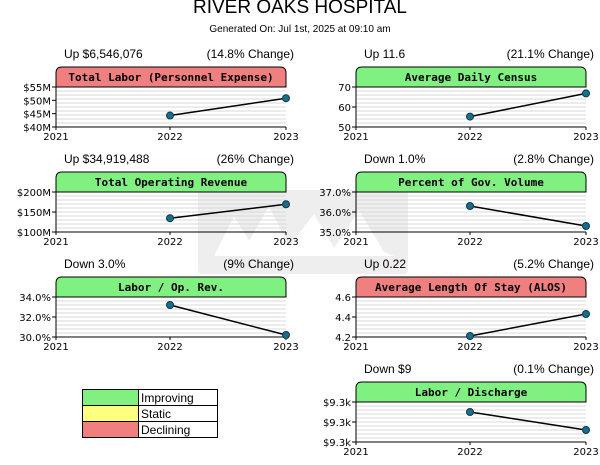 This screenshot has width=600, height=465. I want to click on chart-title: Total Operating Revenue, so click(171, 182).